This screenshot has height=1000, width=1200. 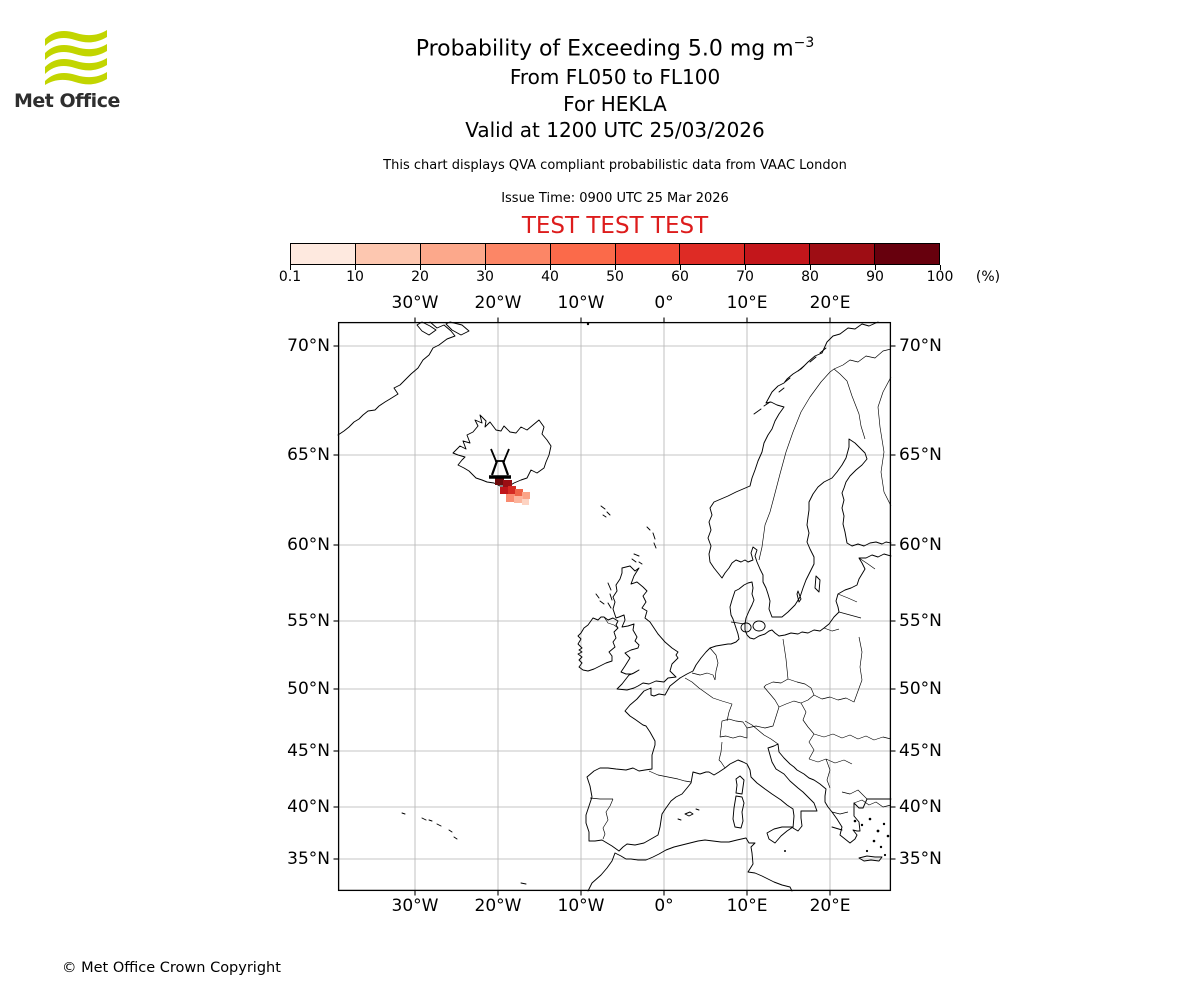 I want to click on country-borders, so click(x=740, y=594).